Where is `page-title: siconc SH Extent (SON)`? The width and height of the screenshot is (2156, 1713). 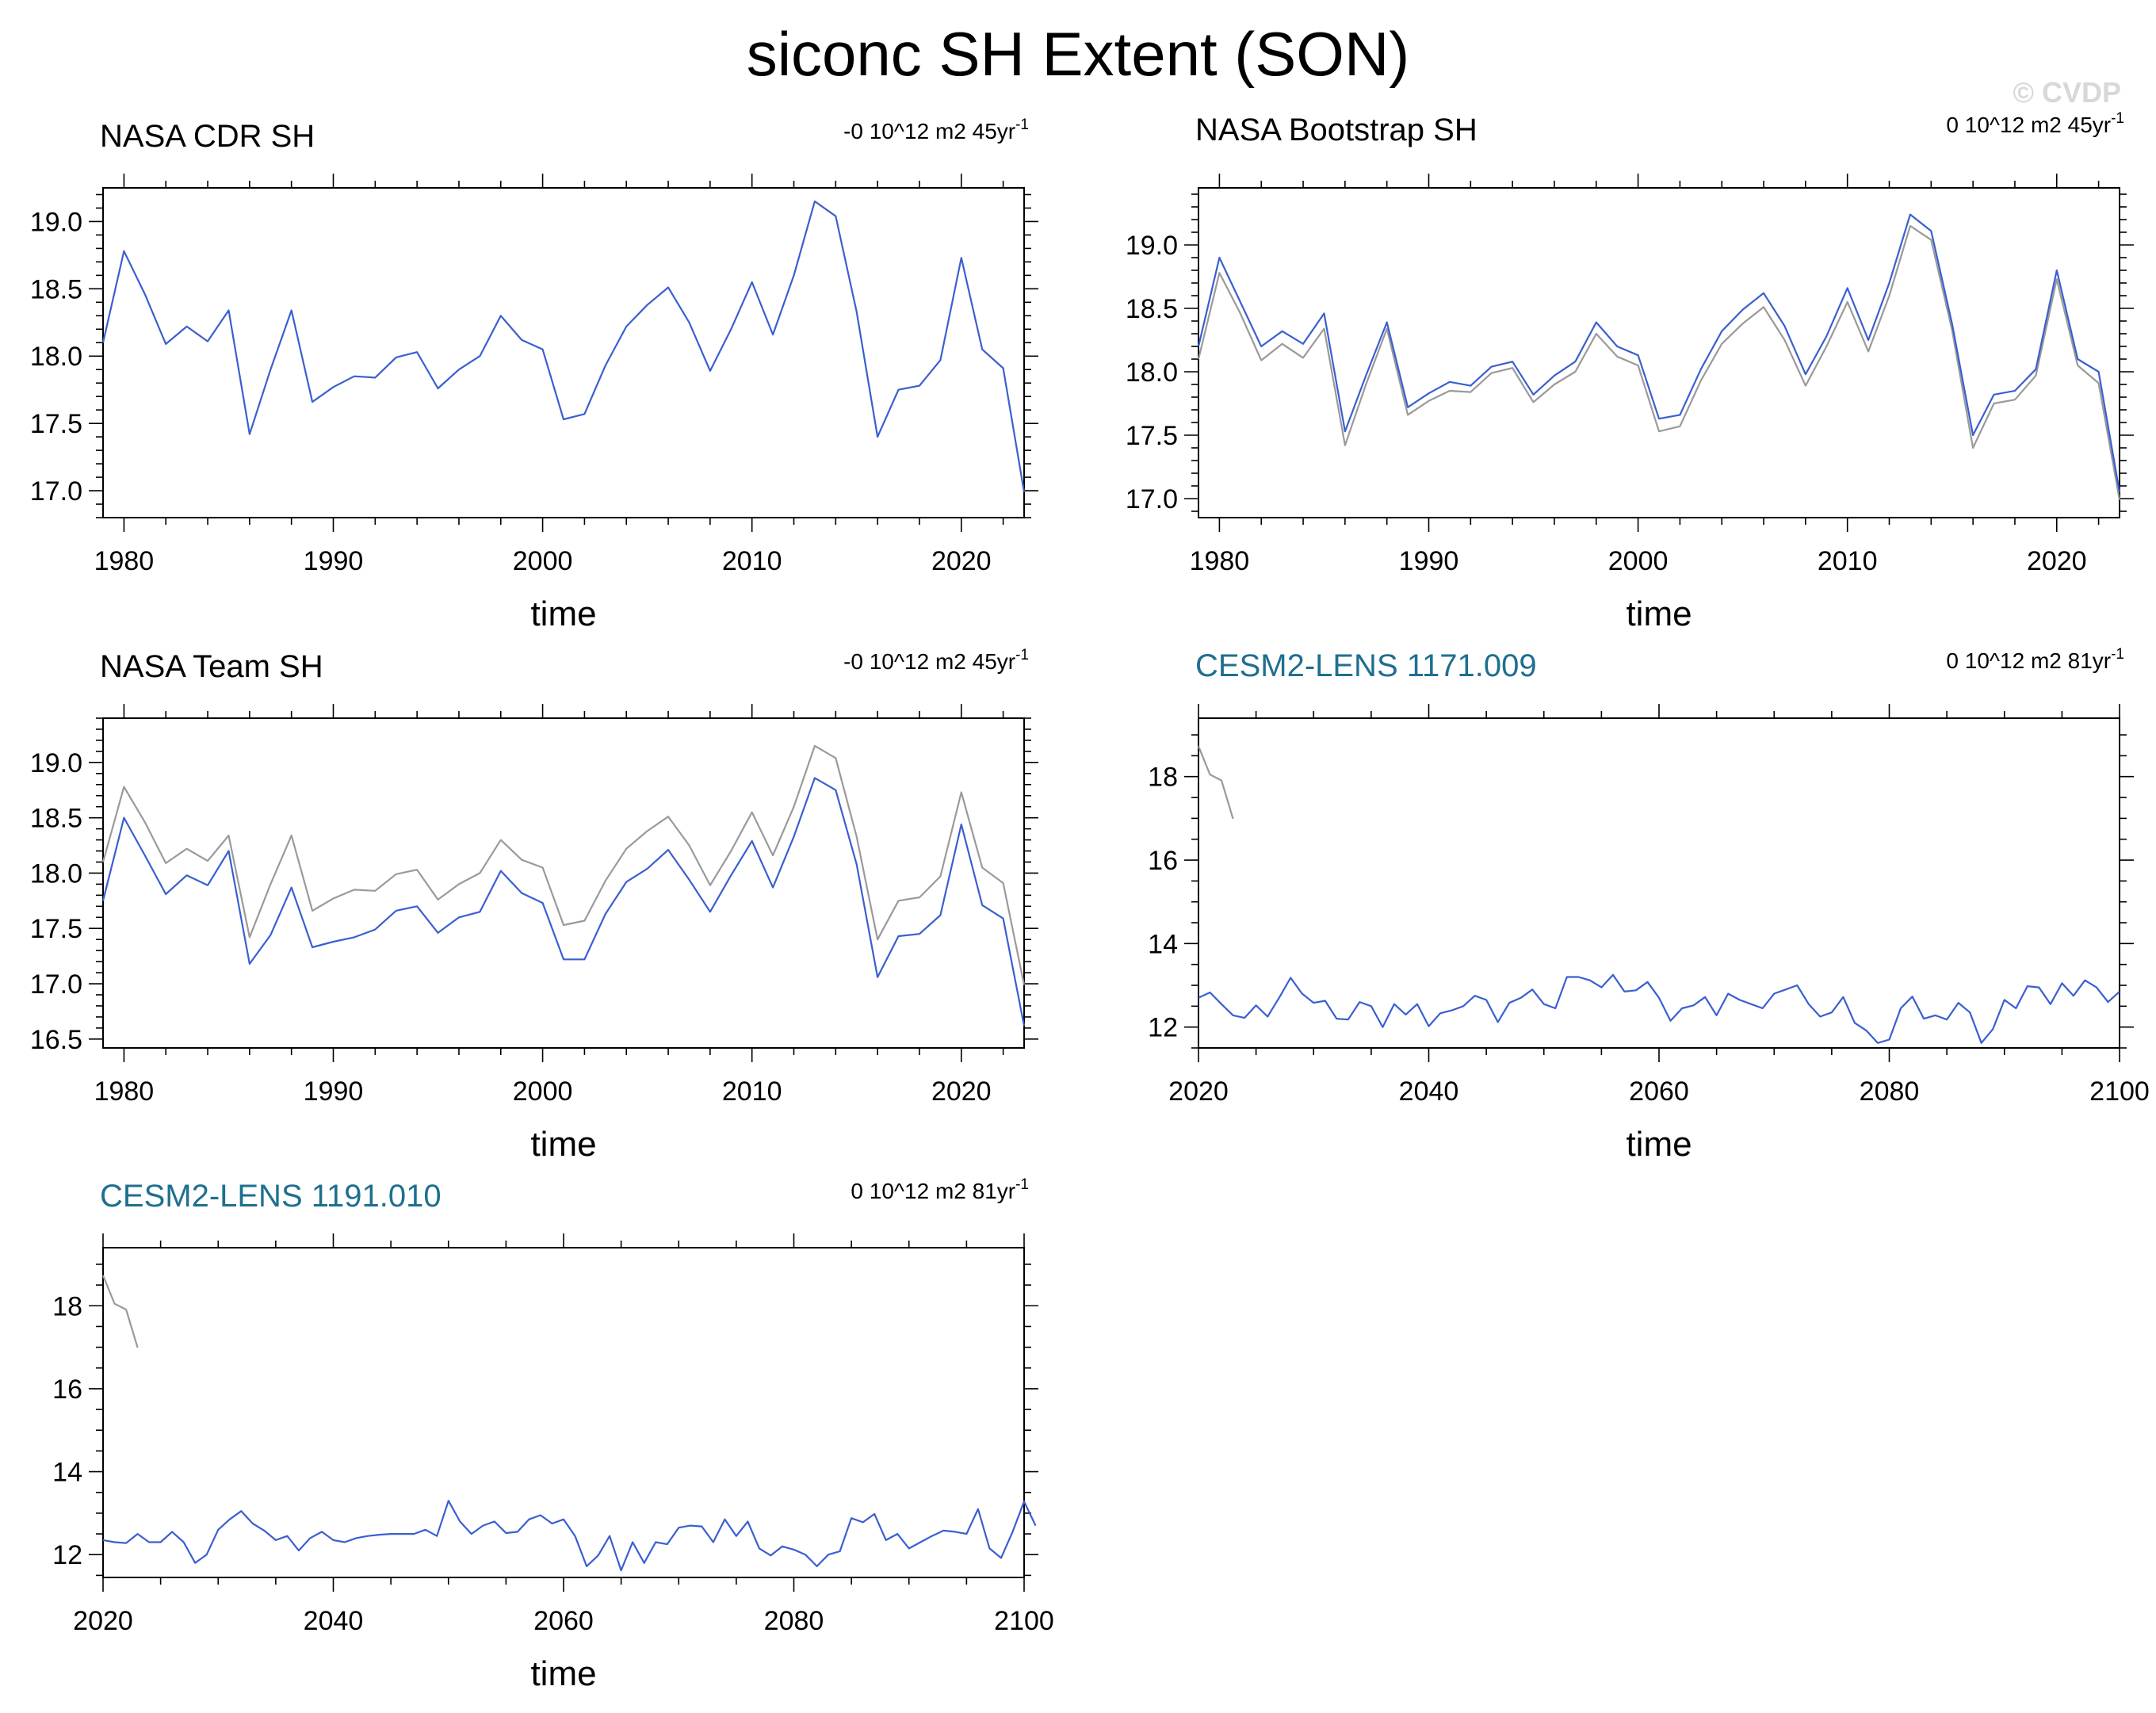
page-title: siconc SH Extent (SON) is located at coordinates (1078, 54).